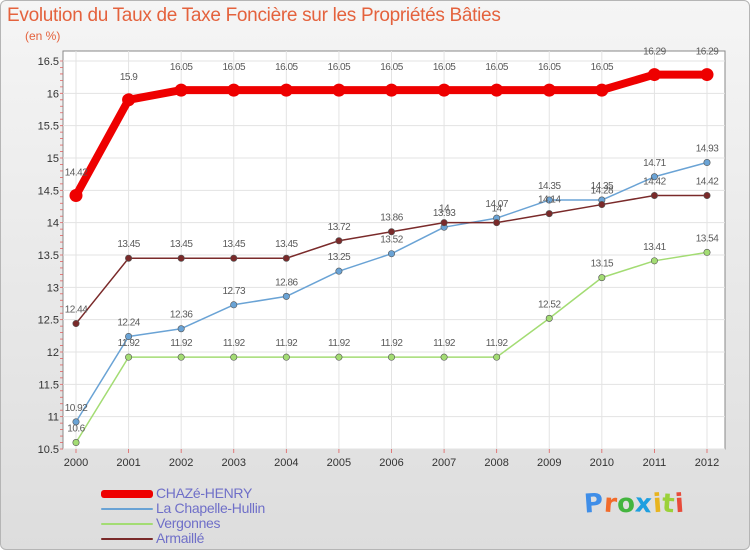  Describe the element at coordinates (634, 504) in the screenshot. I see `proxiti-logo: Proxiti` at that location.